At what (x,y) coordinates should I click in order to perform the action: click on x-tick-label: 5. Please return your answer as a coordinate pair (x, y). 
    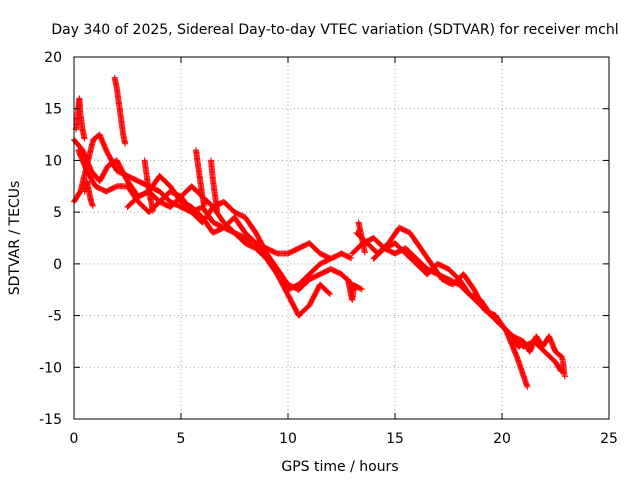
    Looking at the image, I should click on (181, 439).